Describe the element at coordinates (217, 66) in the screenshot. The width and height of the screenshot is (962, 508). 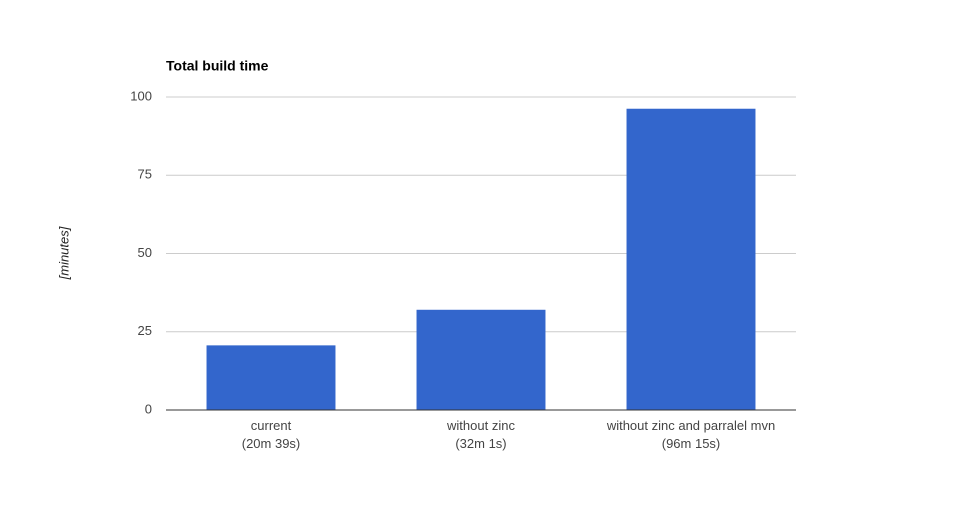
I see `chart-title: Total build time` at that location.